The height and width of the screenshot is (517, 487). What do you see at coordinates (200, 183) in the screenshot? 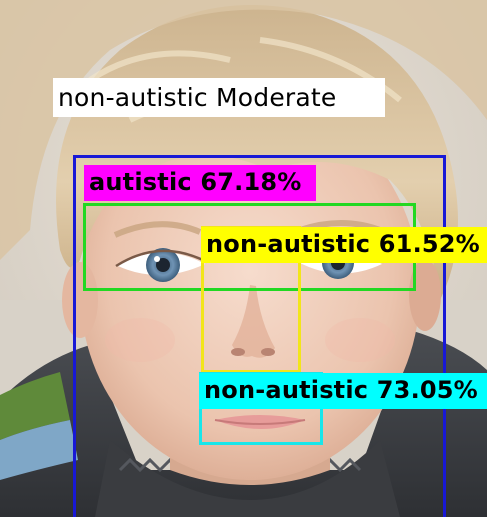
I see `eyes-detection-label: autistic 67.18%` at bounding box center [200, 183].